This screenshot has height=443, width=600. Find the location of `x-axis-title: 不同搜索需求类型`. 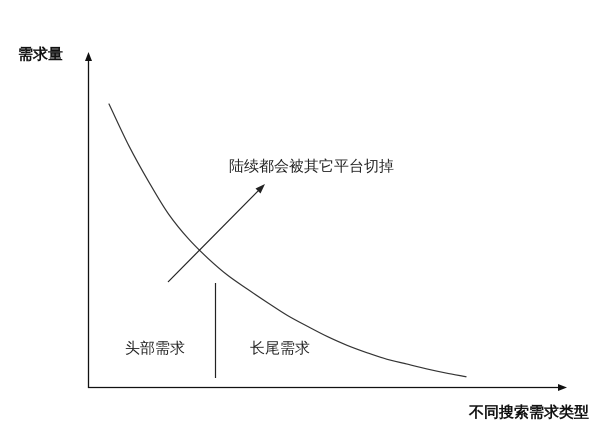

x-axis-title: 不同搜索需求类型 is located at coordinates (528, 412).